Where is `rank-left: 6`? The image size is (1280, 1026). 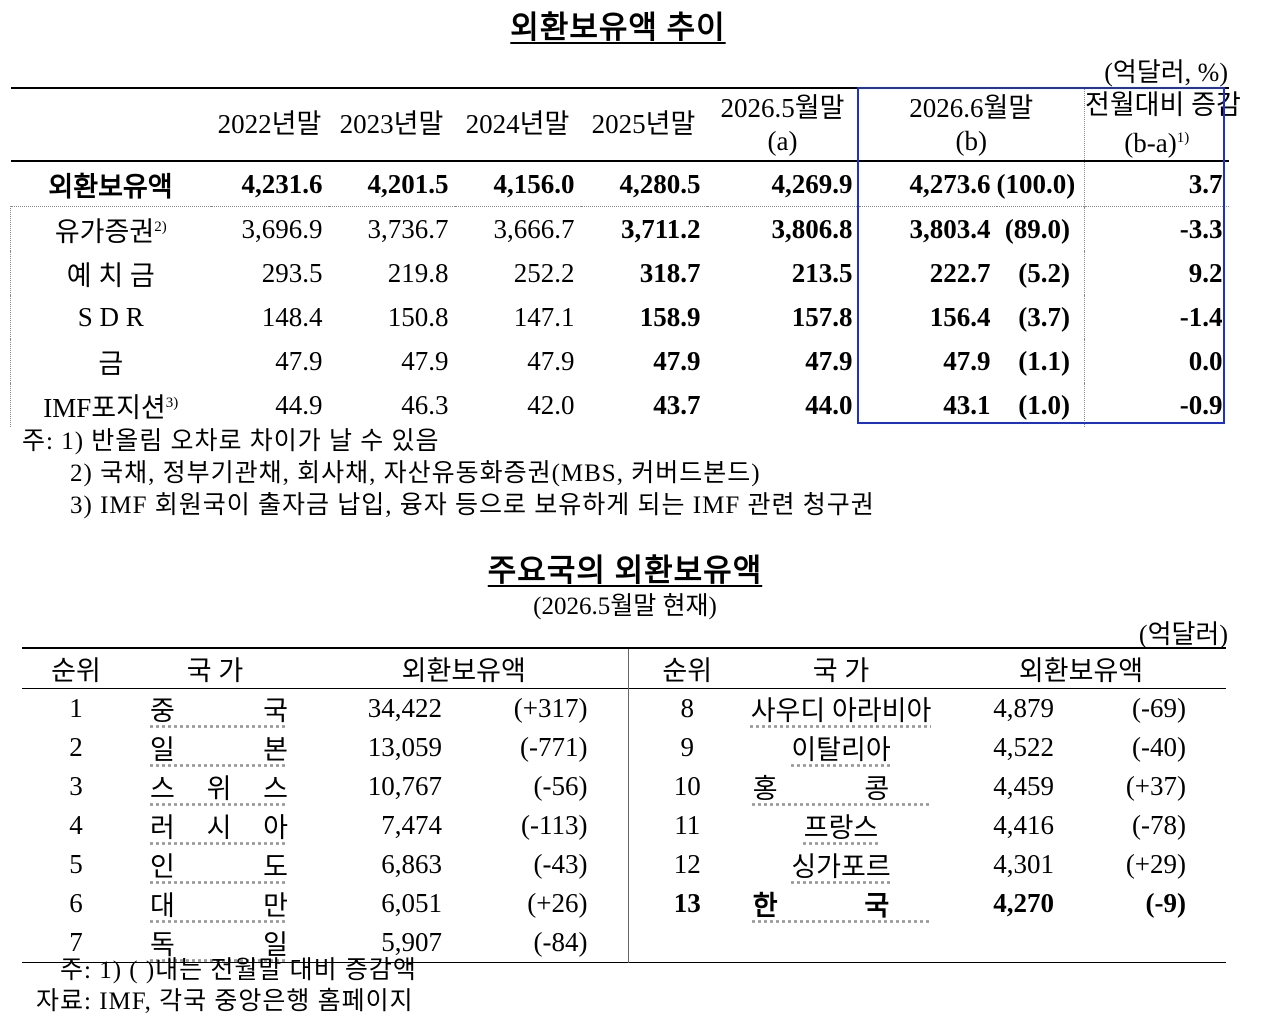 rank-left: 6 is located at coordinates (76, 903).